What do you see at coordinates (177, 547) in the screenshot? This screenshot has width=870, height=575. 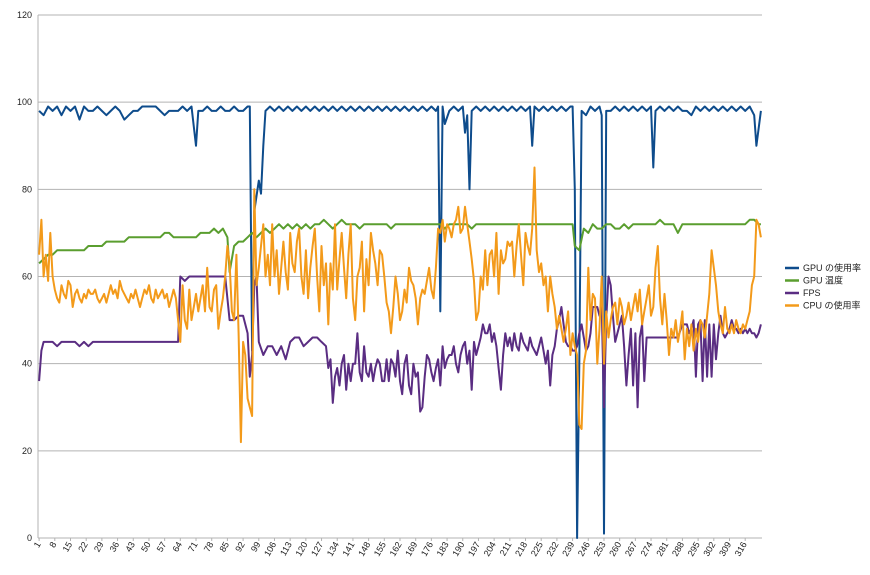 I see `x-tick-label: 64` at bounding box center [177, 547].